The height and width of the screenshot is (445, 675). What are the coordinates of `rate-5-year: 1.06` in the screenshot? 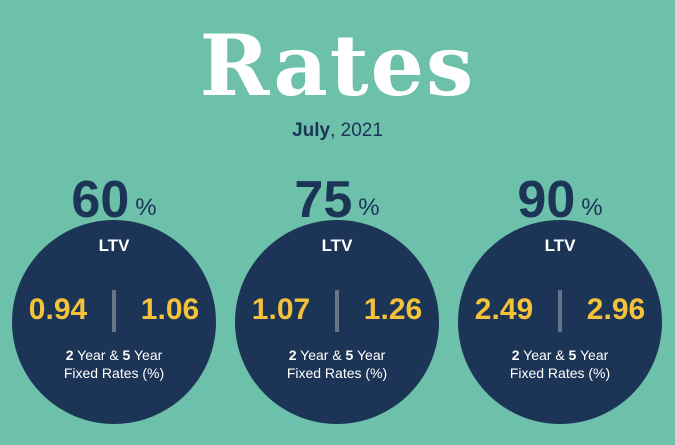 It's located at (170, 309).